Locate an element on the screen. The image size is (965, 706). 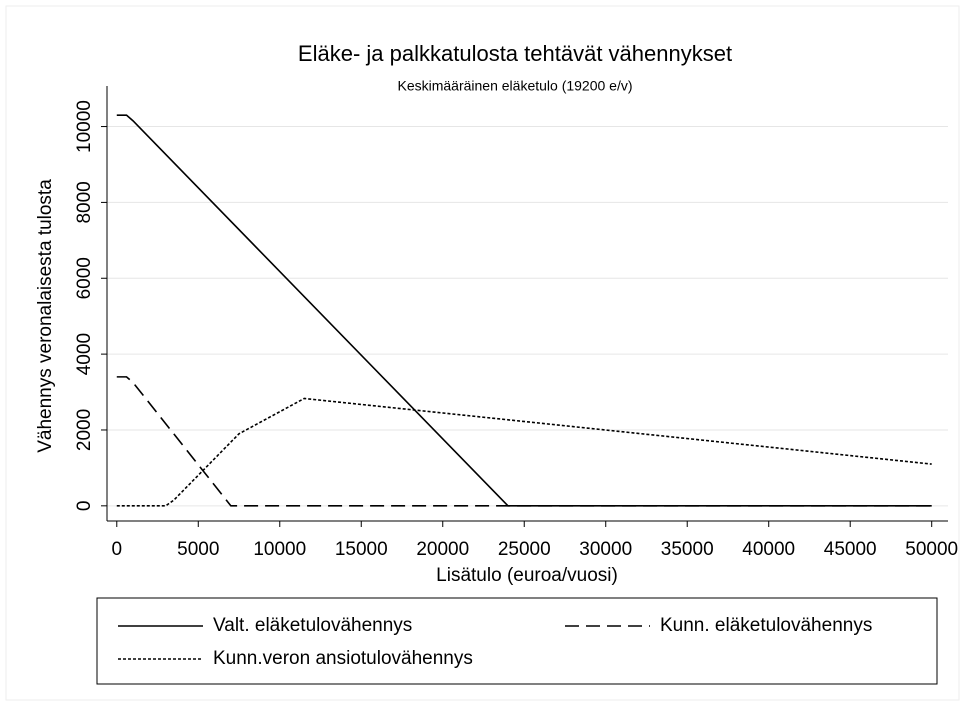
x-tick-label: 20000 is located at coordinates (442, 549).